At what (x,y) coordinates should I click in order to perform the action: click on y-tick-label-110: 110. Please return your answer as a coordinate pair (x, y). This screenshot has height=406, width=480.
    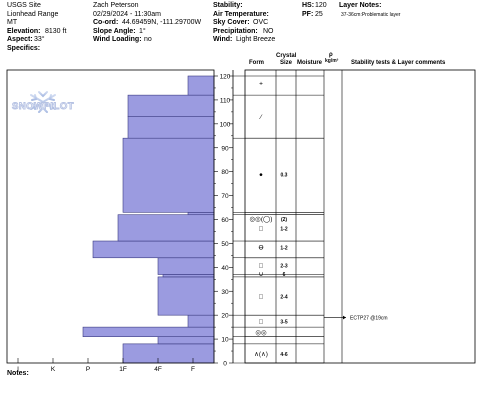
    Looking at the image, I should click on (225, 100).